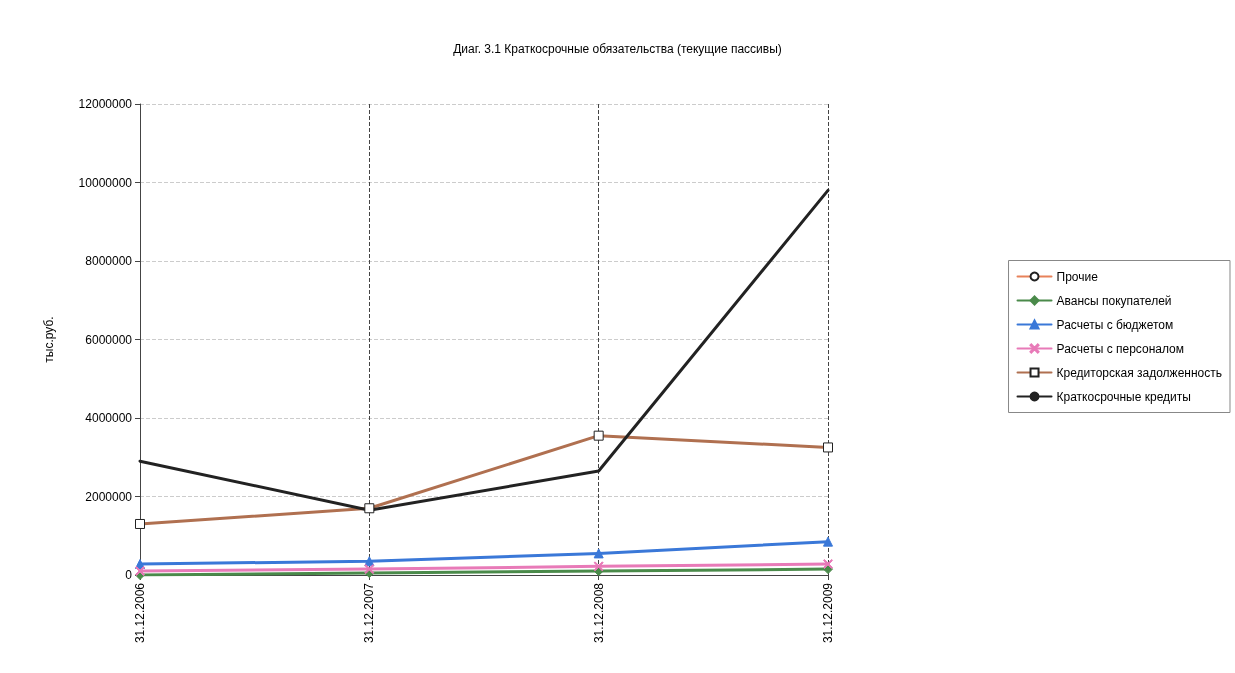 This screenshot has width=1235, height=673. Describe the element at coordinates (598, 613) in the screenshot. I see `x-tick-label: 31.12.2008` at that location.